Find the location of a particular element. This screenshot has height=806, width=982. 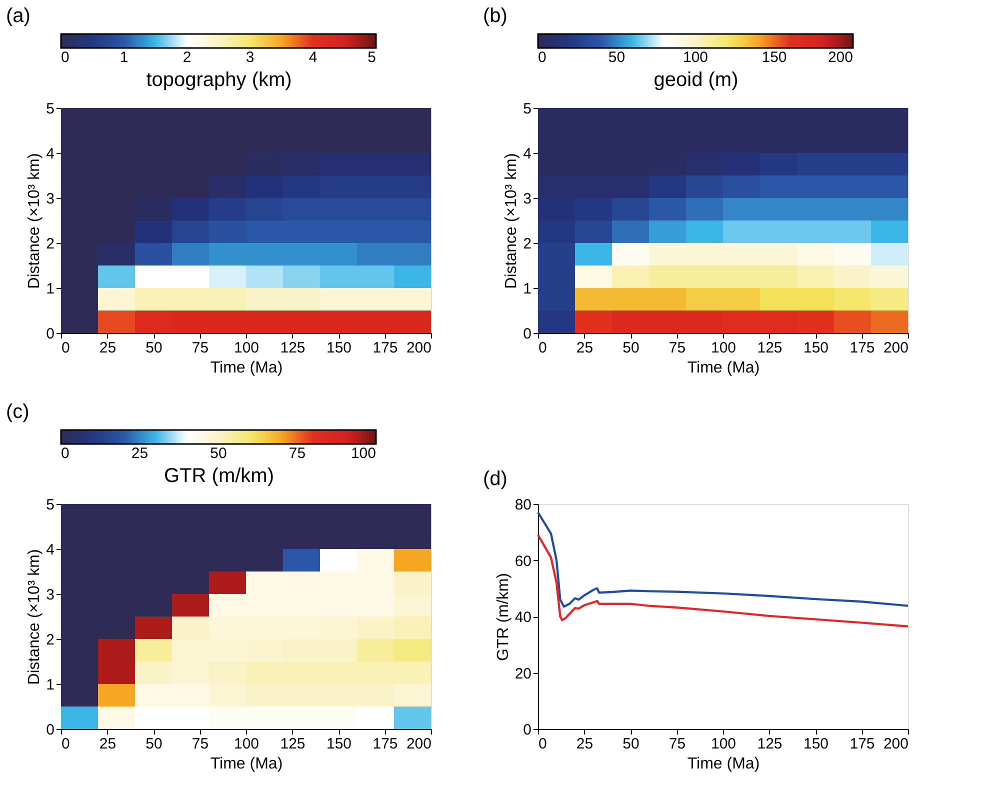

y-tick-label: 80 is located at coordinates (523, 505).